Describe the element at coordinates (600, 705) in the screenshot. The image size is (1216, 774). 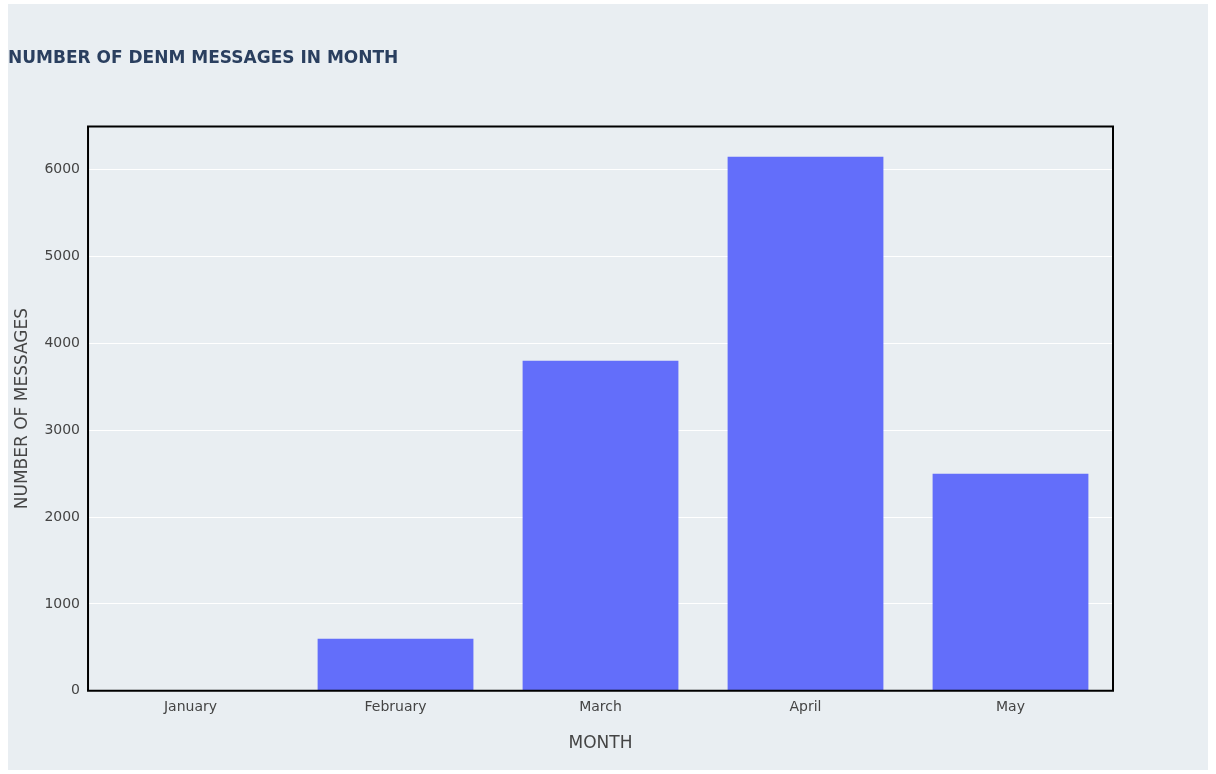
I see `x-tick-label: March` at that location.